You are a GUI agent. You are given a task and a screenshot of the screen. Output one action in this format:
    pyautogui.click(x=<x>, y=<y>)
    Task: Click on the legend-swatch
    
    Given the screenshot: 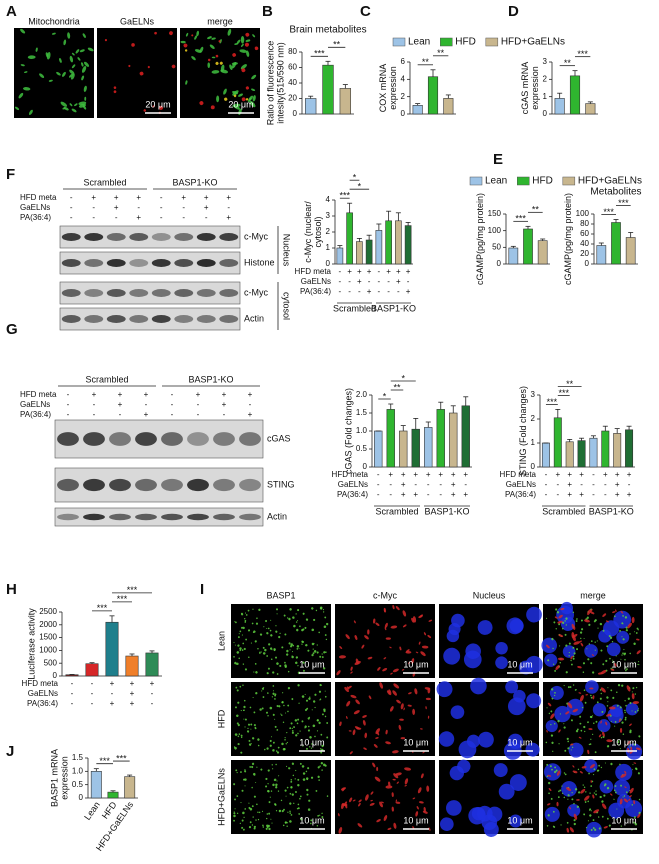 What is the action you would take?
    pyautogui.click(x=523, y=181)
    